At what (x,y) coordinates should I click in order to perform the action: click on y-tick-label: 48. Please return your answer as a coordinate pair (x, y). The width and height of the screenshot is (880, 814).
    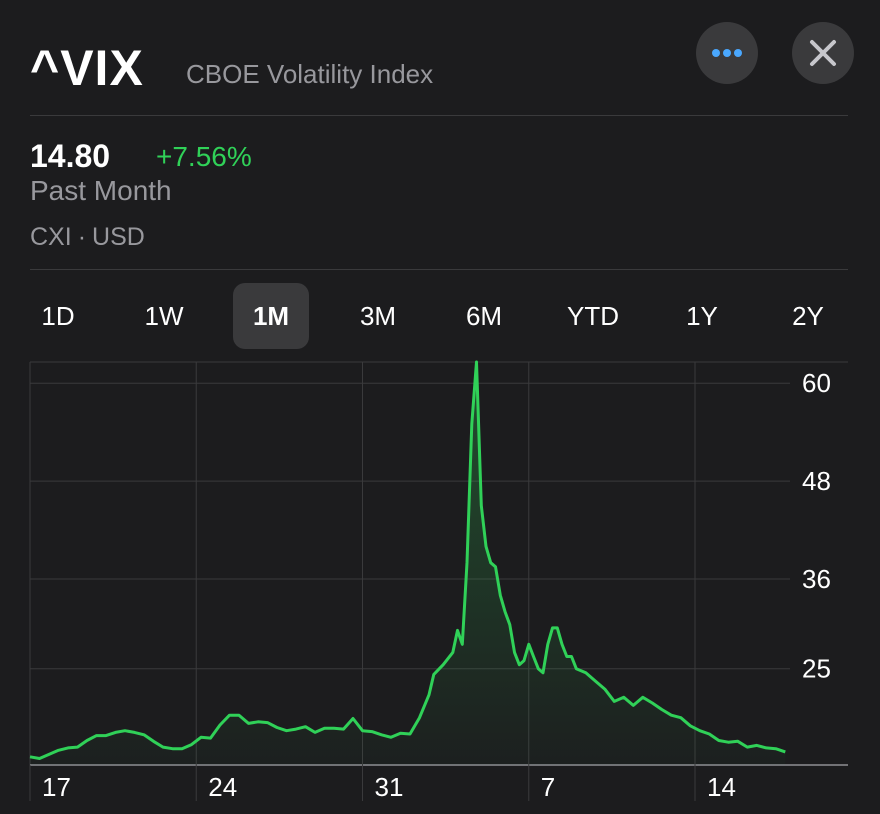
    Looking at the image, I should click on (816, 481).